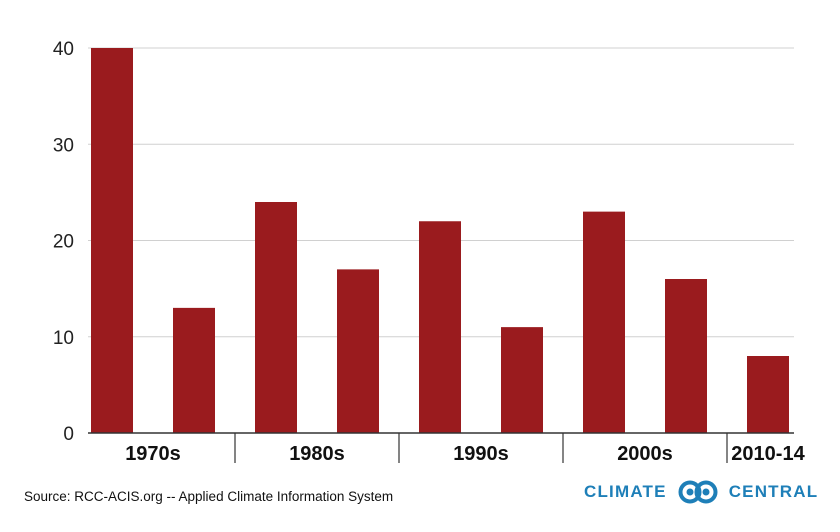 This screenshot has height=532, width=840. I want to click on interlocking-rings-icon, so click(698, 492).